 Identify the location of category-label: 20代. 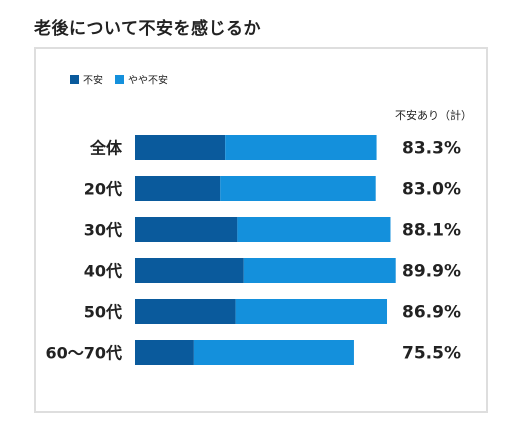
(103, 189).